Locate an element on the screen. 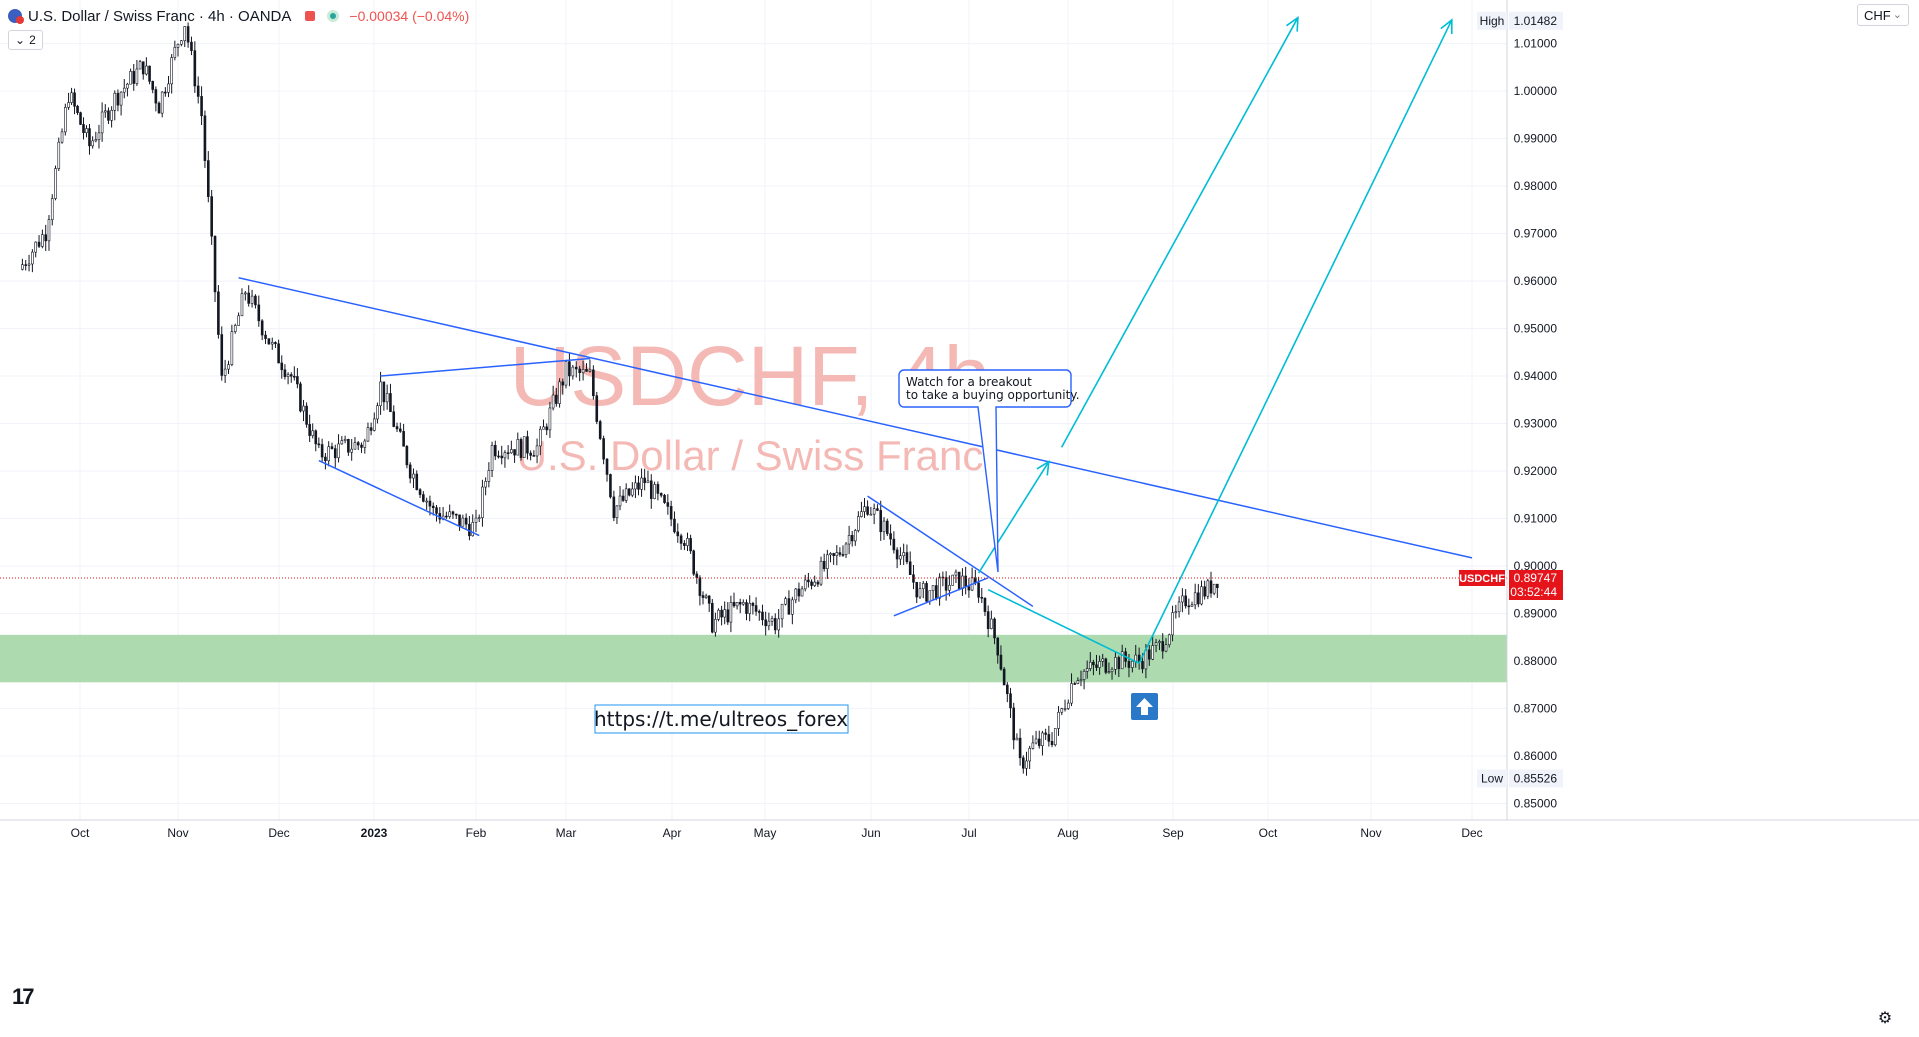 The height and width of the screenshot is (1037, 1919). indicators-toggle: ⌄ 2 is located at coordinates (25, 40).